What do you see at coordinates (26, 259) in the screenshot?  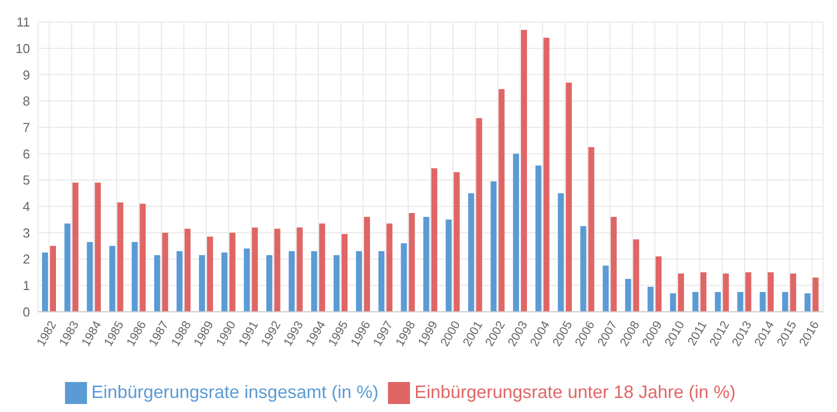 I see `y-tick-label: 2` at bounding box center [26, 259].